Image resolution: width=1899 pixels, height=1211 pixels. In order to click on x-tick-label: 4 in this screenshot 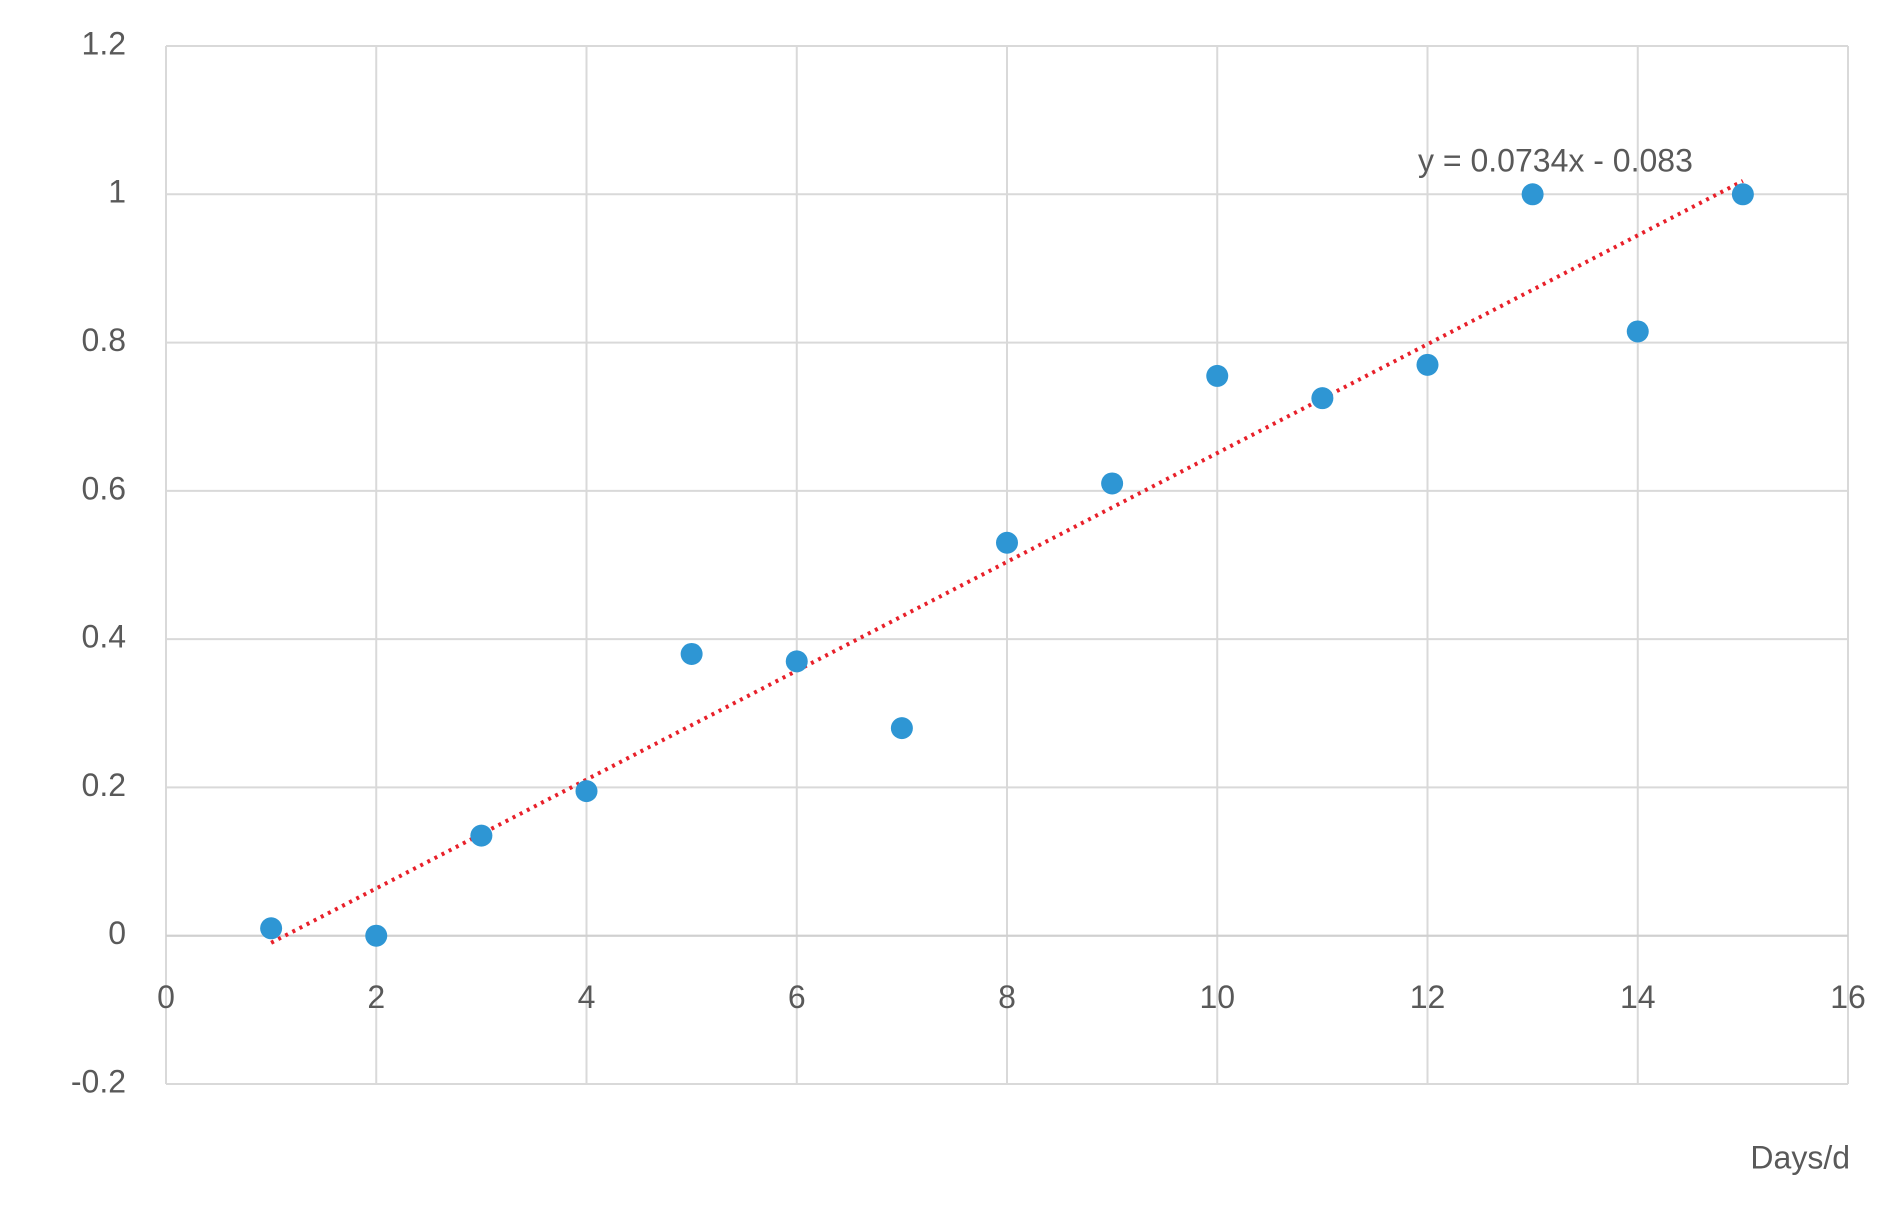, I will do `click(587, 997)`.